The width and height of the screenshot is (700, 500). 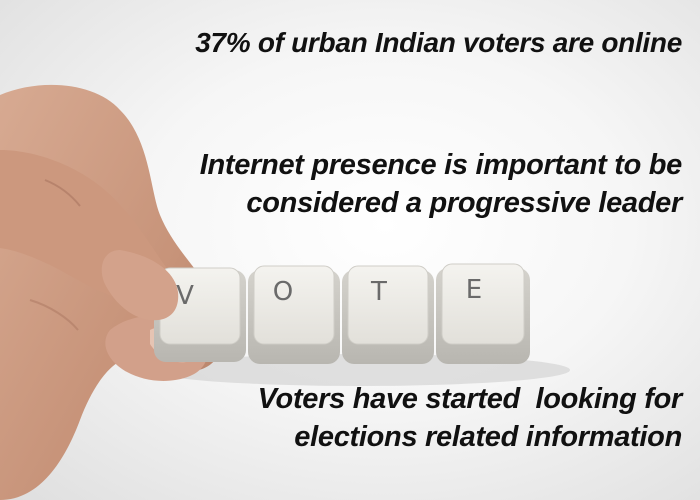 What do you see at coordinates (185, 296) in the screenshot?
I see `key-v-label: V` at bounding box center [185, 296].